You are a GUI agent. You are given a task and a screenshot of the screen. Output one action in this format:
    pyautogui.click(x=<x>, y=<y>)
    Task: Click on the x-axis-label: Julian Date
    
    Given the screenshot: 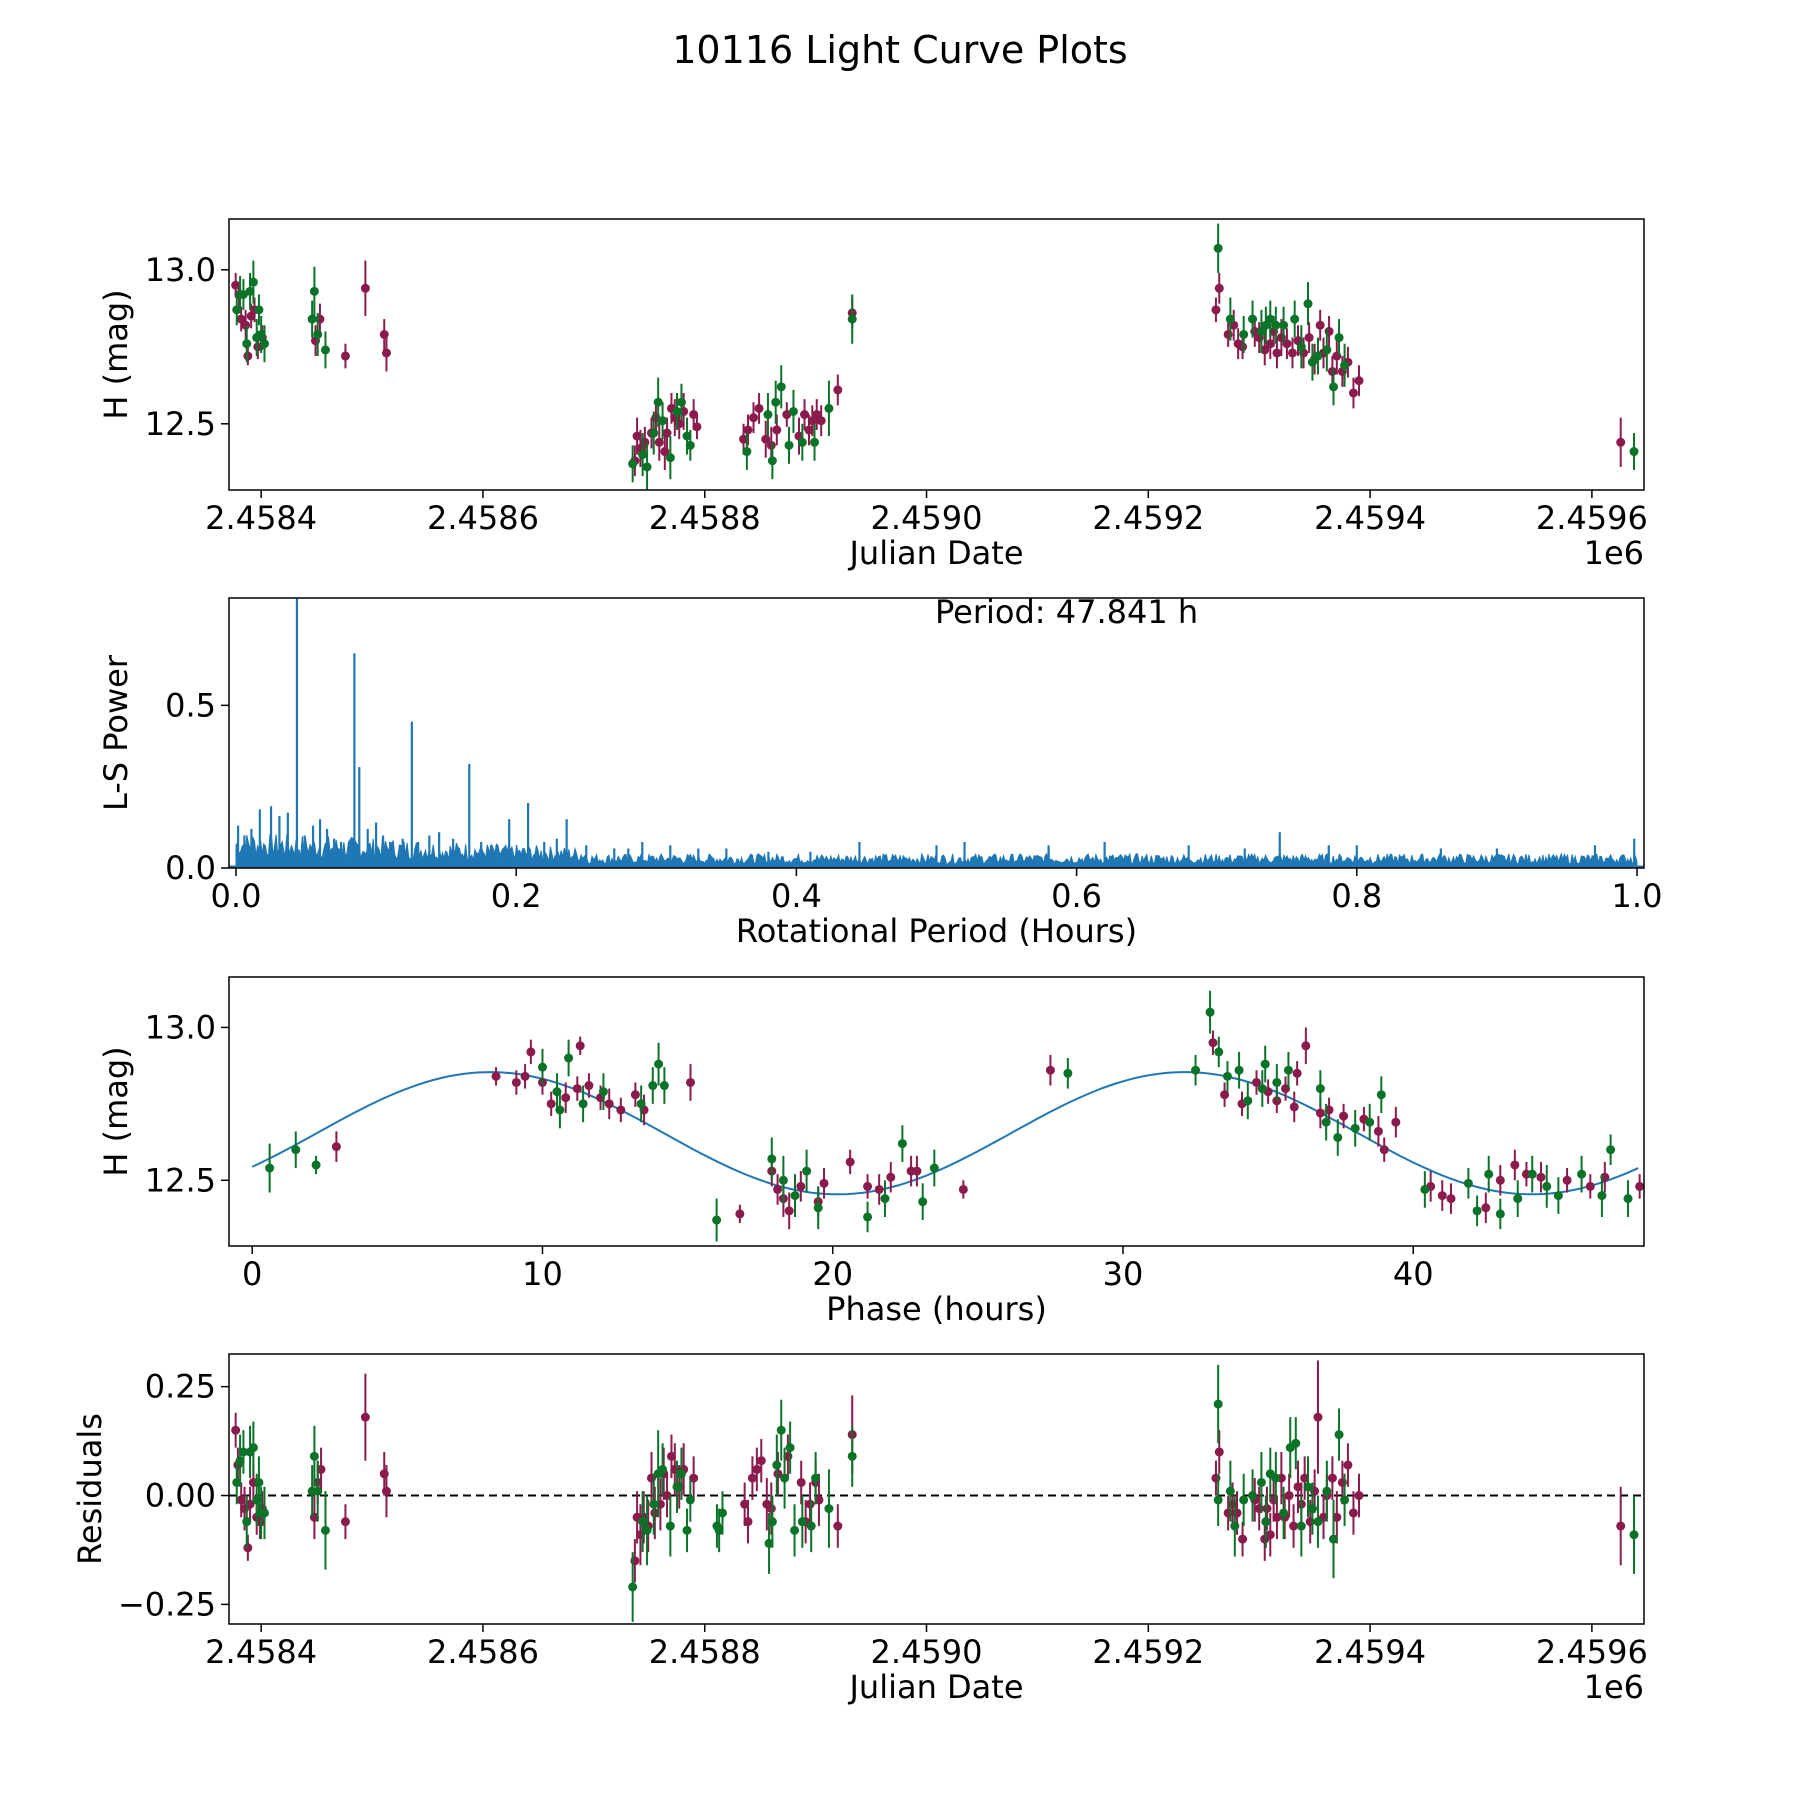 What is the action you would take?
    pyautogui.click(x=935, y=553)
    